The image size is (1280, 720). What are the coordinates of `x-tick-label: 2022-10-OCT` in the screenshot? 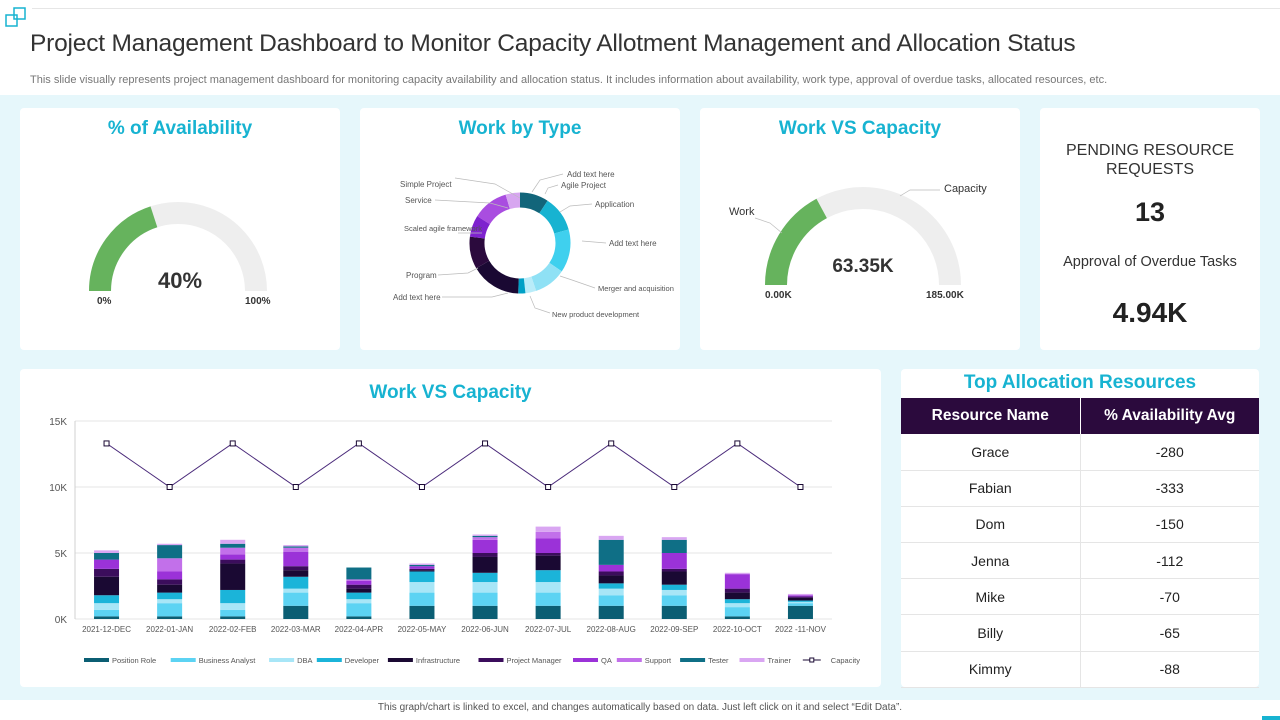 It's located at (737, 629).